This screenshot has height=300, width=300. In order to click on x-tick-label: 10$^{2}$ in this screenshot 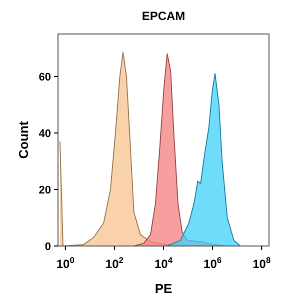, I will do `click(114, 263)`.